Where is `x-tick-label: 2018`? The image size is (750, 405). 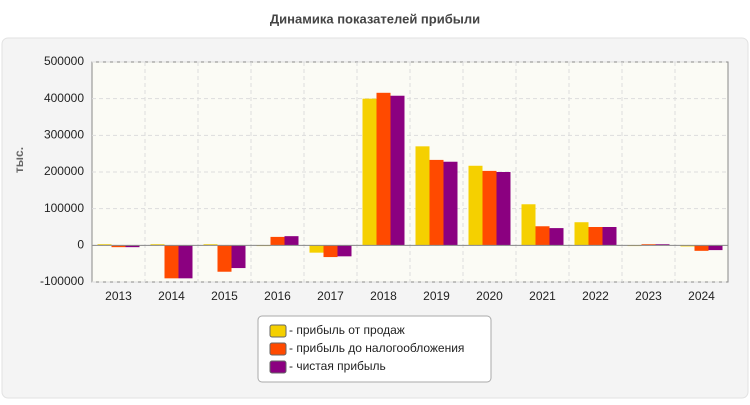
x-tick-label: 2018 is located at coordinates (383, 296).